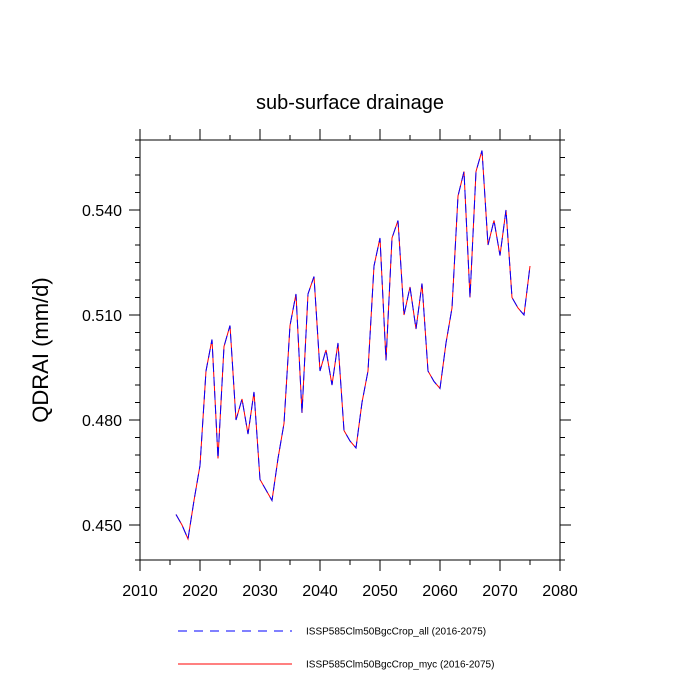 Image resolution: width=700 pixels, height=700 pixels. Describe the element at coordinates (380, 591) in the screenshot. I see `x-tick-label: 2050` at that location.